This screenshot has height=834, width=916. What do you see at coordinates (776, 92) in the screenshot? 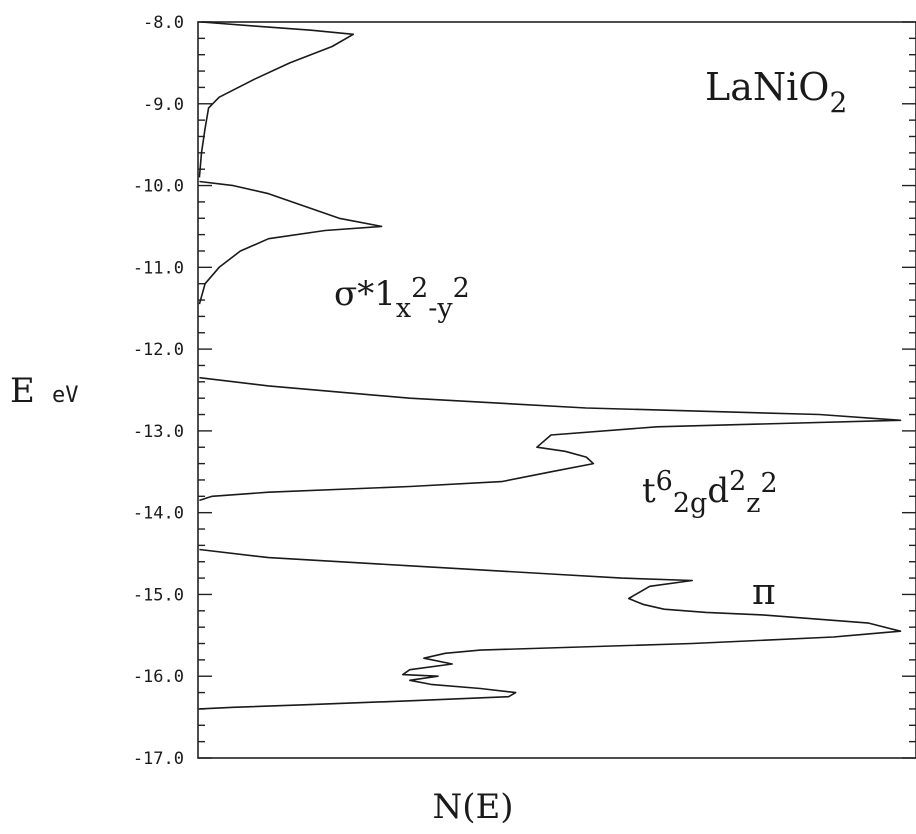
I see `chart-title: LaNiO2` at bounding box center [776, 92].